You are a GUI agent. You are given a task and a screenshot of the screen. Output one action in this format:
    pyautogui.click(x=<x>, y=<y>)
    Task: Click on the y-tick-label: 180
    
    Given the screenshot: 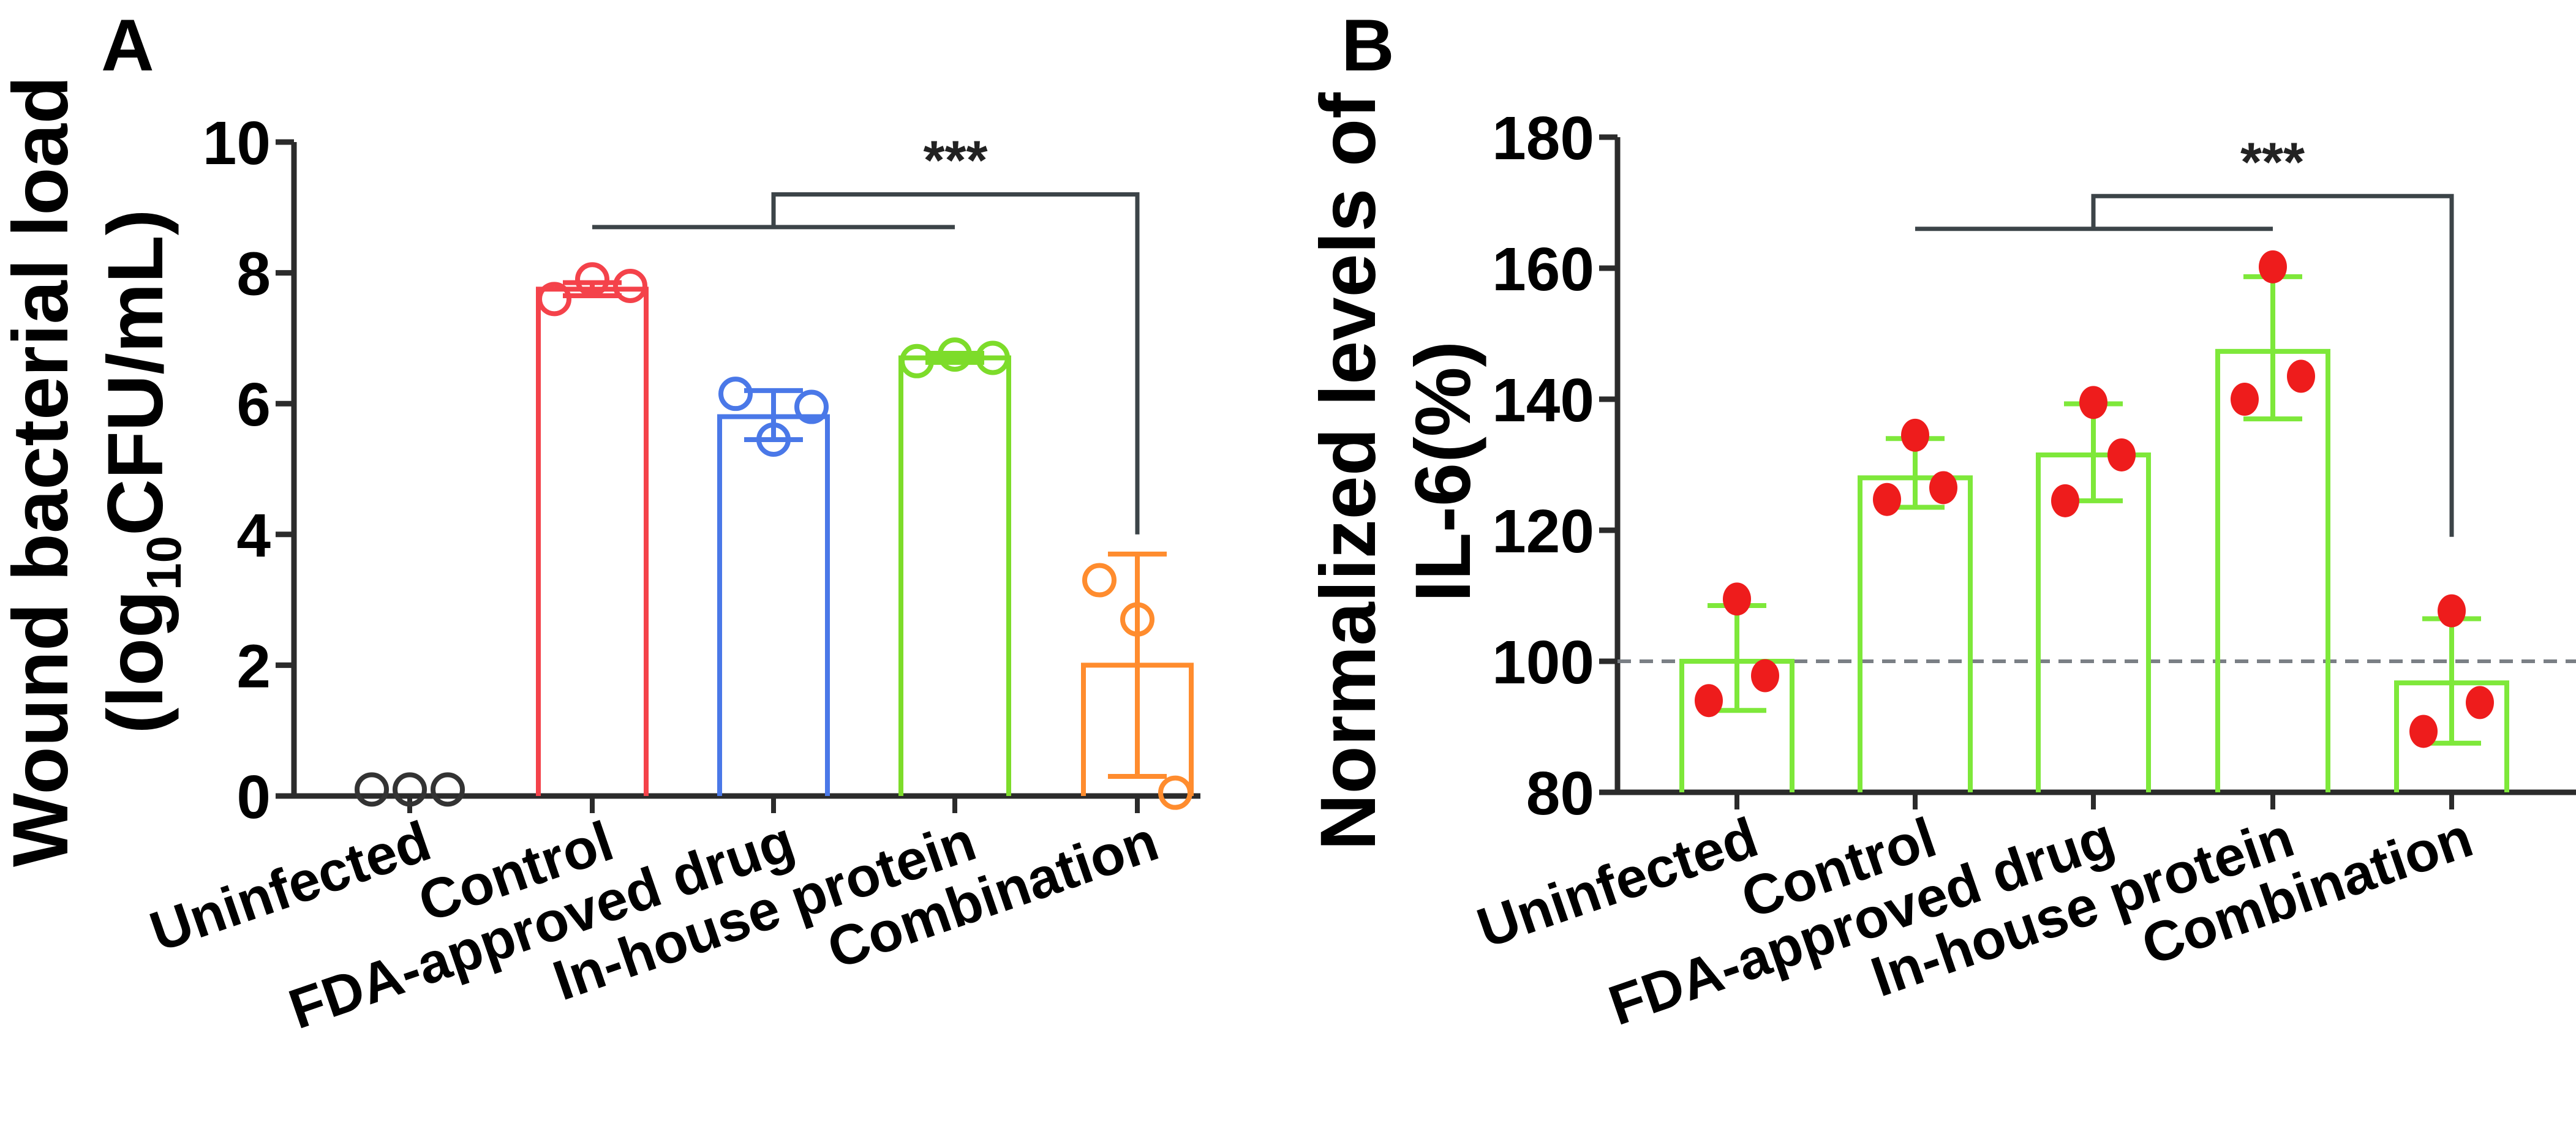 What is the action you would take?
    pyautogui.click(x=1543, y=138)
    